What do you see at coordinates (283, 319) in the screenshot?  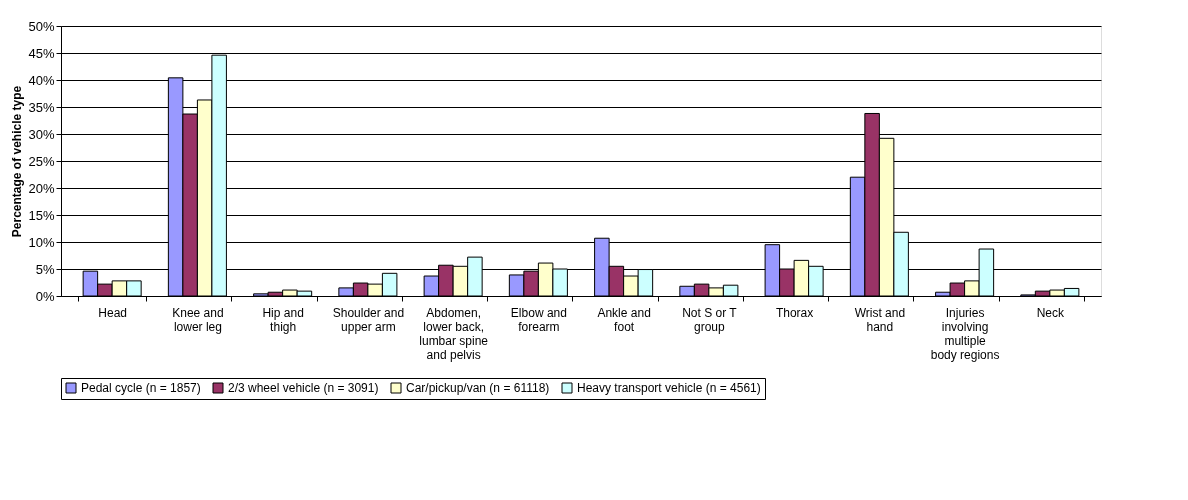 I see `x-tick-label: Hip and thigh` at bounding box center [283, 319].